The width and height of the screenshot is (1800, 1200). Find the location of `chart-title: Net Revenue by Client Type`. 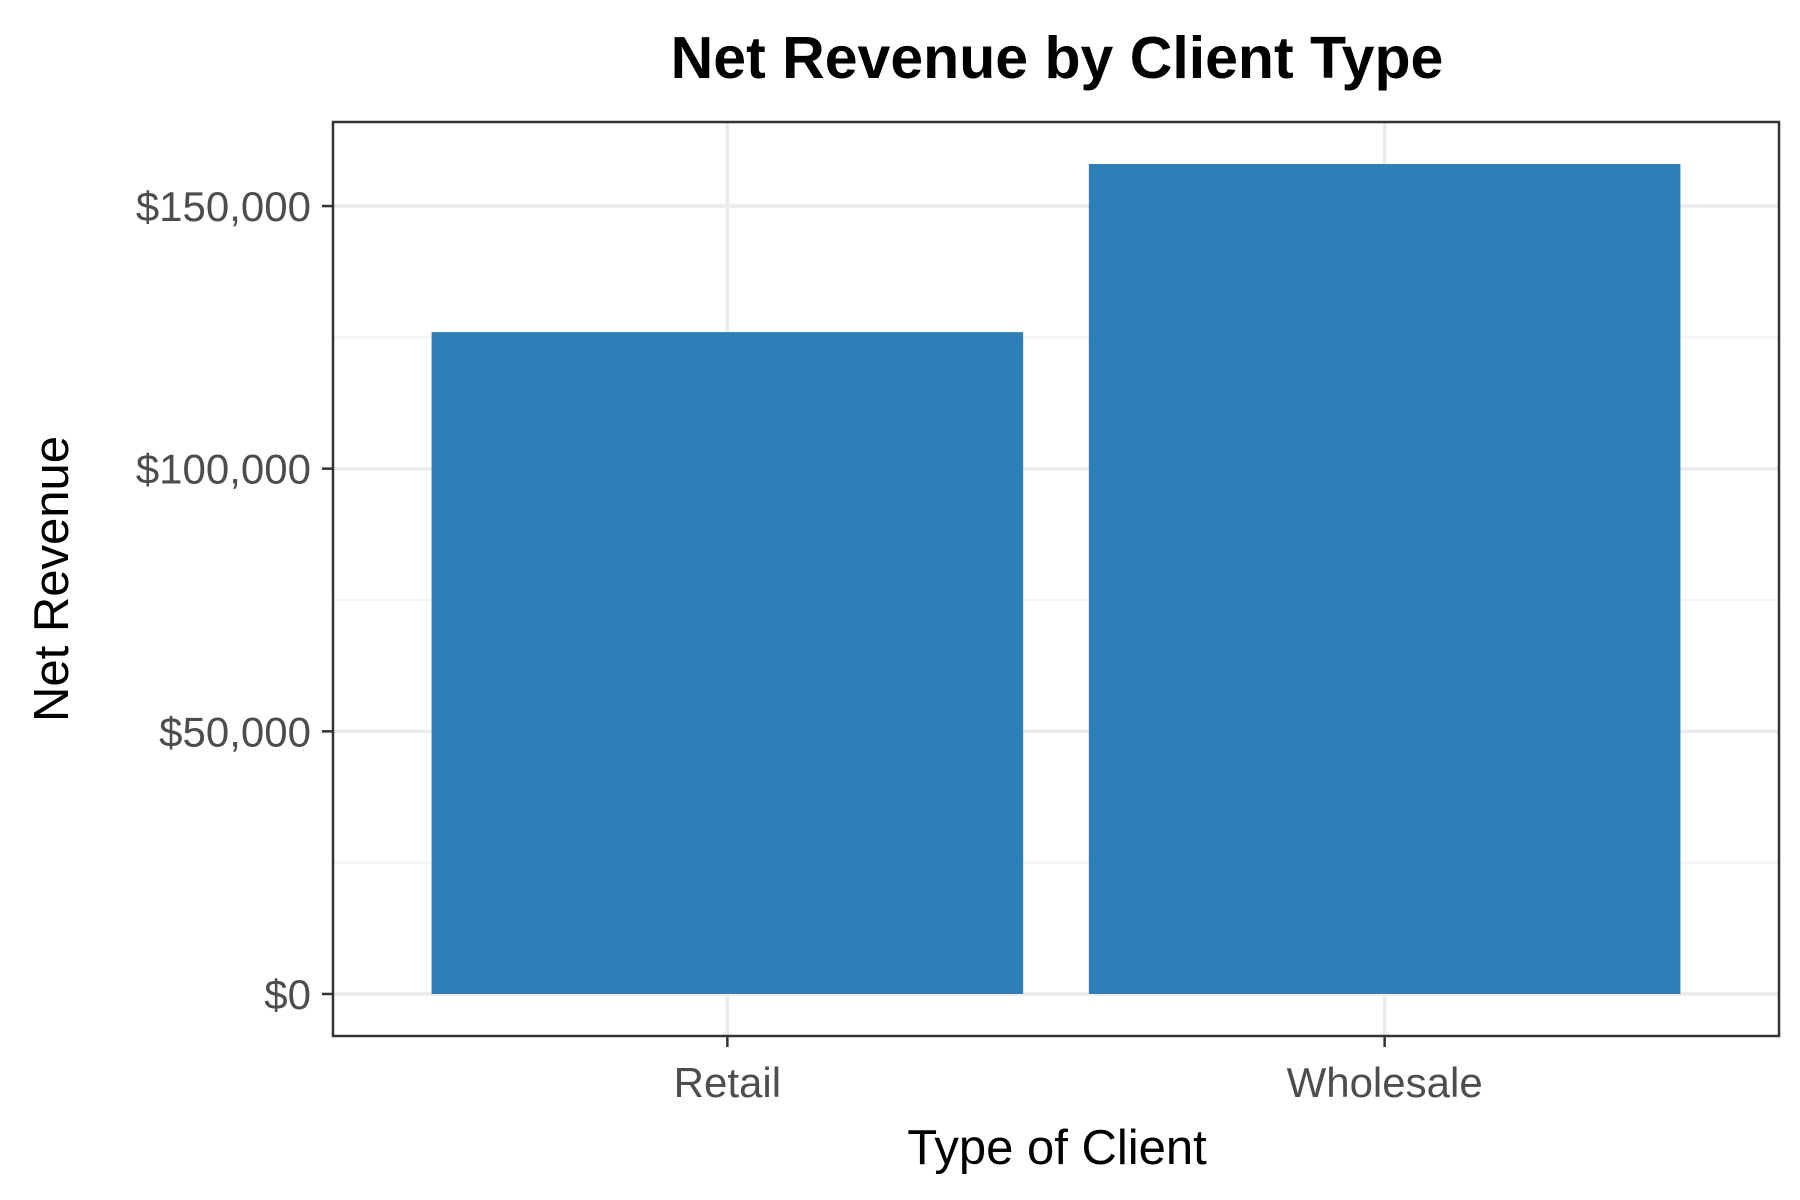

chart-title: Net Revenue by Client Type is located at coordinates (1057, 58).